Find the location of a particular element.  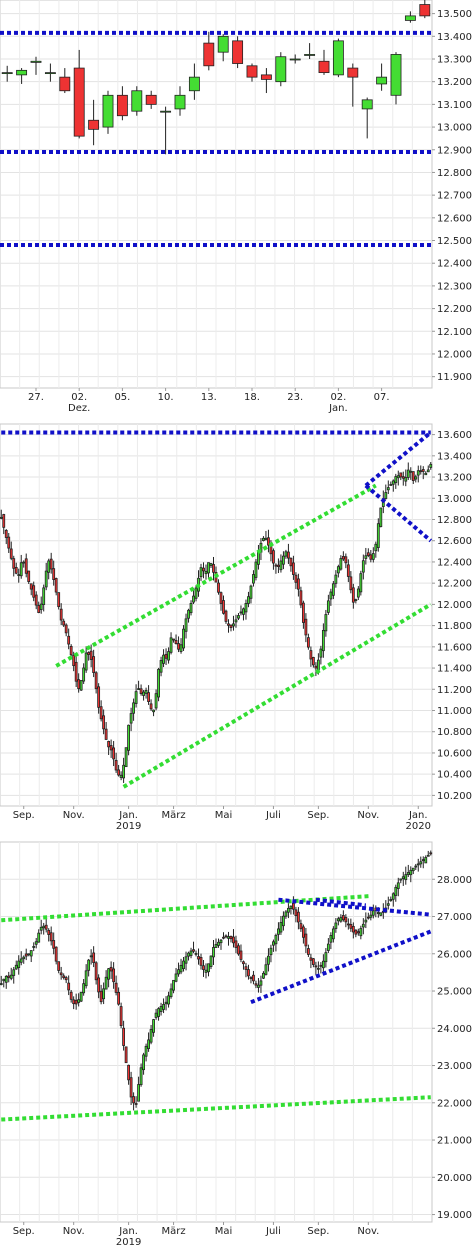

x-tick-label: 02. is located at coordinates (338, 397).